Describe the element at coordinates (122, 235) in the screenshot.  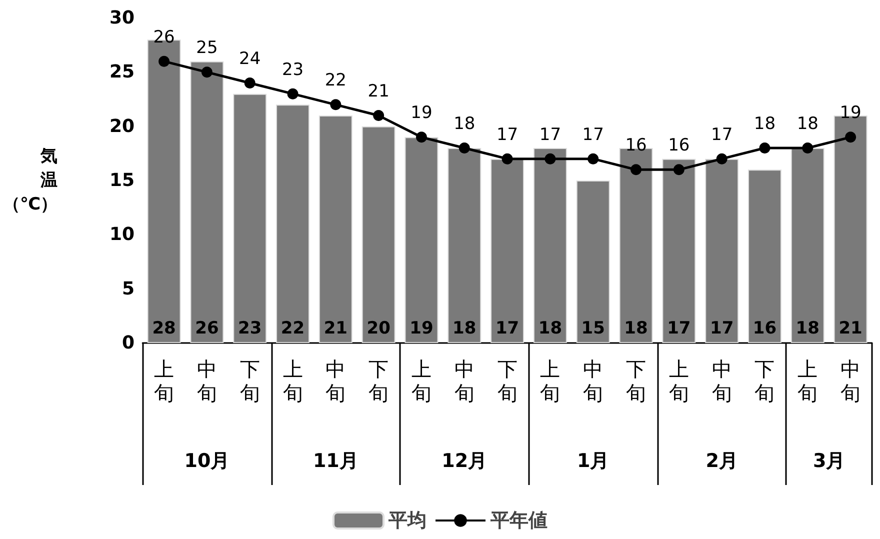
I see `y-tick-label: 10` at that location.